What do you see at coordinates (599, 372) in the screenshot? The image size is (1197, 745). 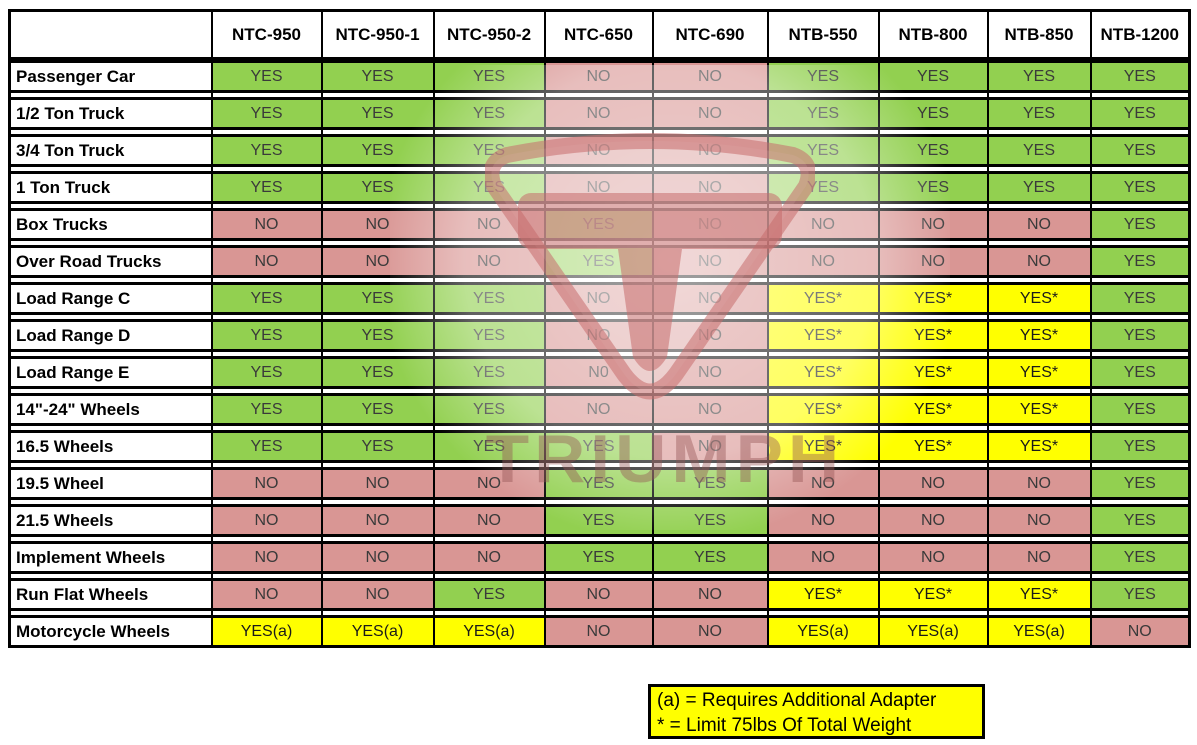 I see `table-row: Load Range E YES YES YES N0 NO YES* YES* YES* YES` at bounding box center [599, 372].